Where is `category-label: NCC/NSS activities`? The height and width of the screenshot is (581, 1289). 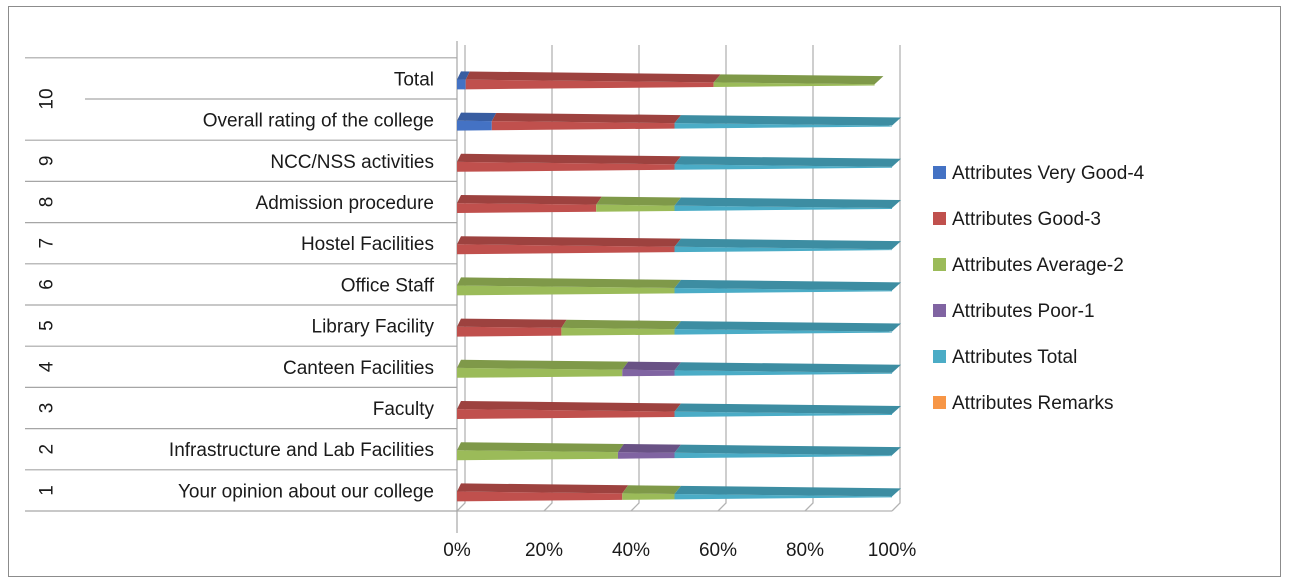 category-label: NCC/NSS activities is located at coordinates (352, 162).